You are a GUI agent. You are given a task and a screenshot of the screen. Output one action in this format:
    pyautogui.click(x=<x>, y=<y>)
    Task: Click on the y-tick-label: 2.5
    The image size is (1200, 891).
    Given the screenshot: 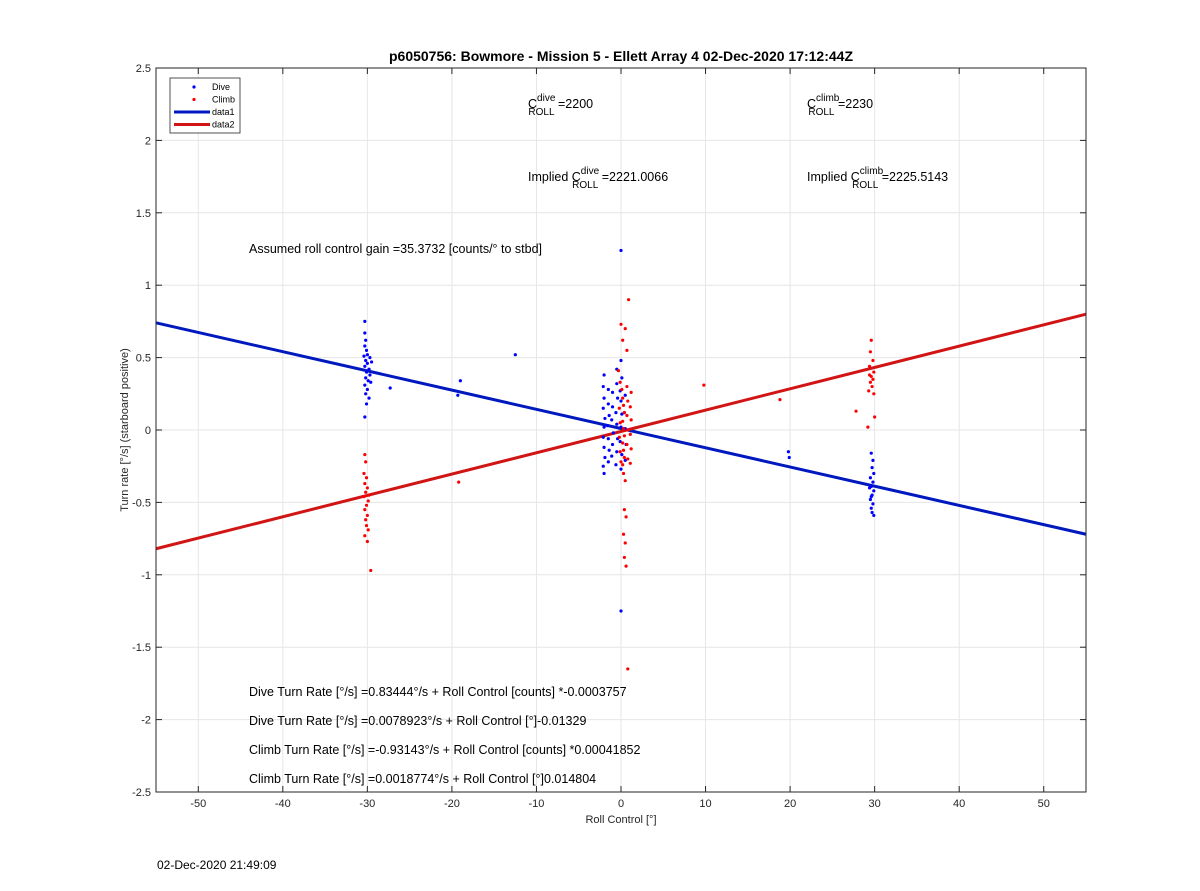 What is the action you would take?
    pyautogui.click(x=143, y=69)
    